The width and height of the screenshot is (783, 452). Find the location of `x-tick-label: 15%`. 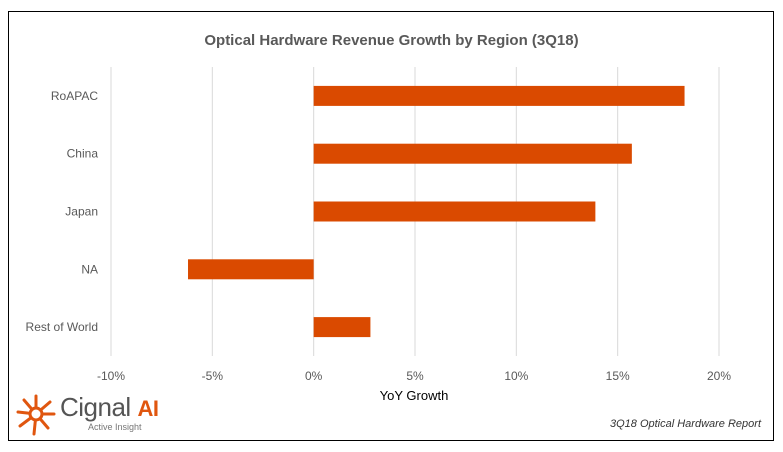

x-tick-label: 15% is located at coordinates (618, 376).